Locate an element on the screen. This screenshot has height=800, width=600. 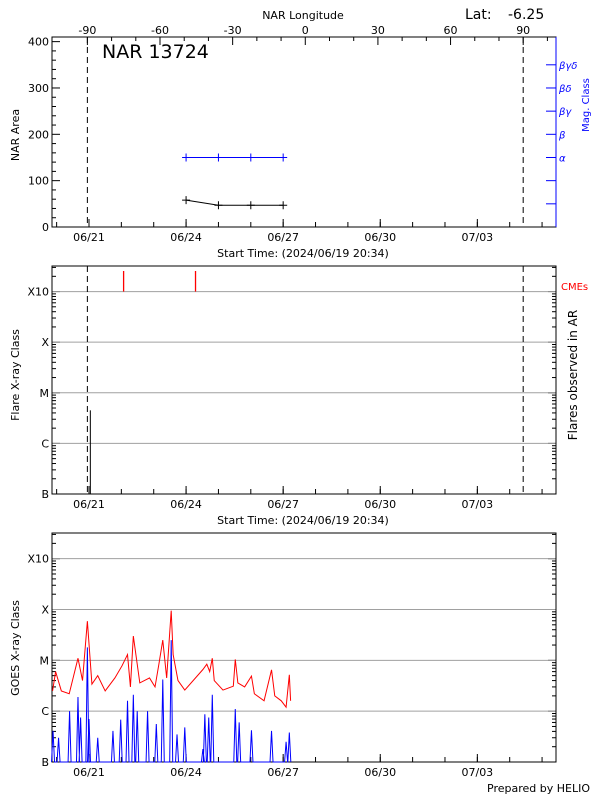
p1-ylabel: NAR Area is located at coordinates (15, 135).